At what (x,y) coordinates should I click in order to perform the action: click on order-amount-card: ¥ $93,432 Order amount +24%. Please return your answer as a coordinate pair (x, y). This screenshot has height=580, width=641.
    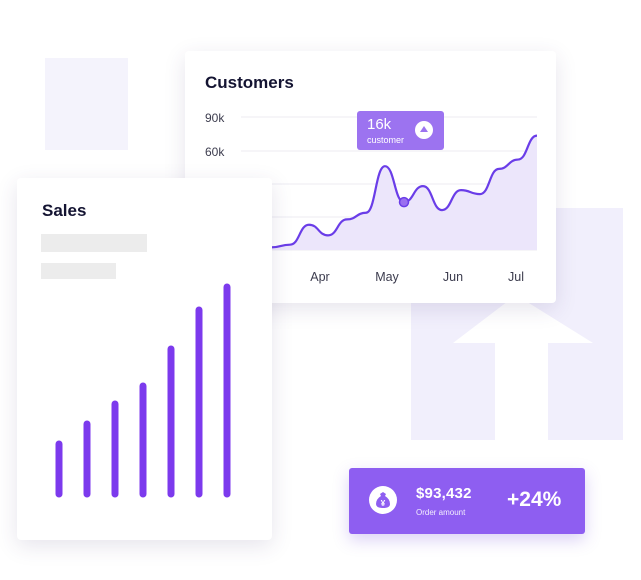
    Looking at the image, I should click on (467, 501).